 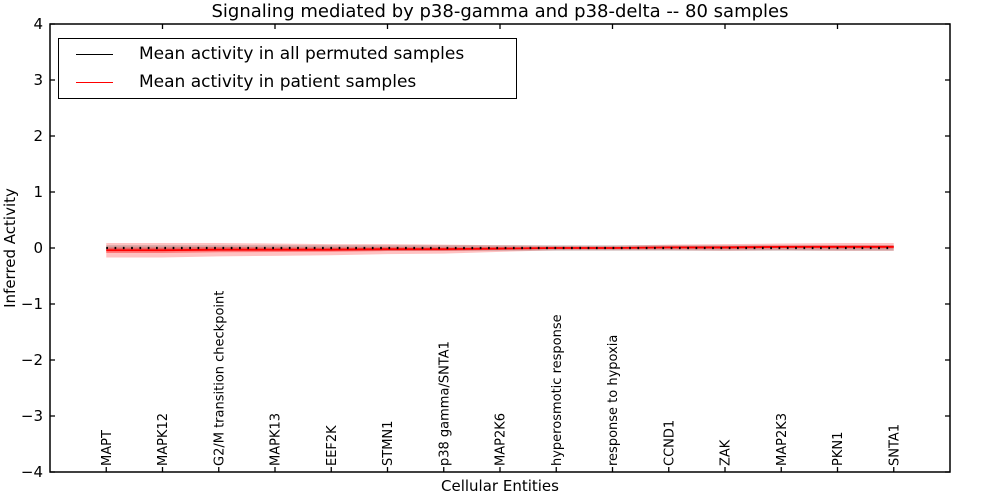 I want to click on x-tick-label: SNTA1, so click(x=894, y=445).